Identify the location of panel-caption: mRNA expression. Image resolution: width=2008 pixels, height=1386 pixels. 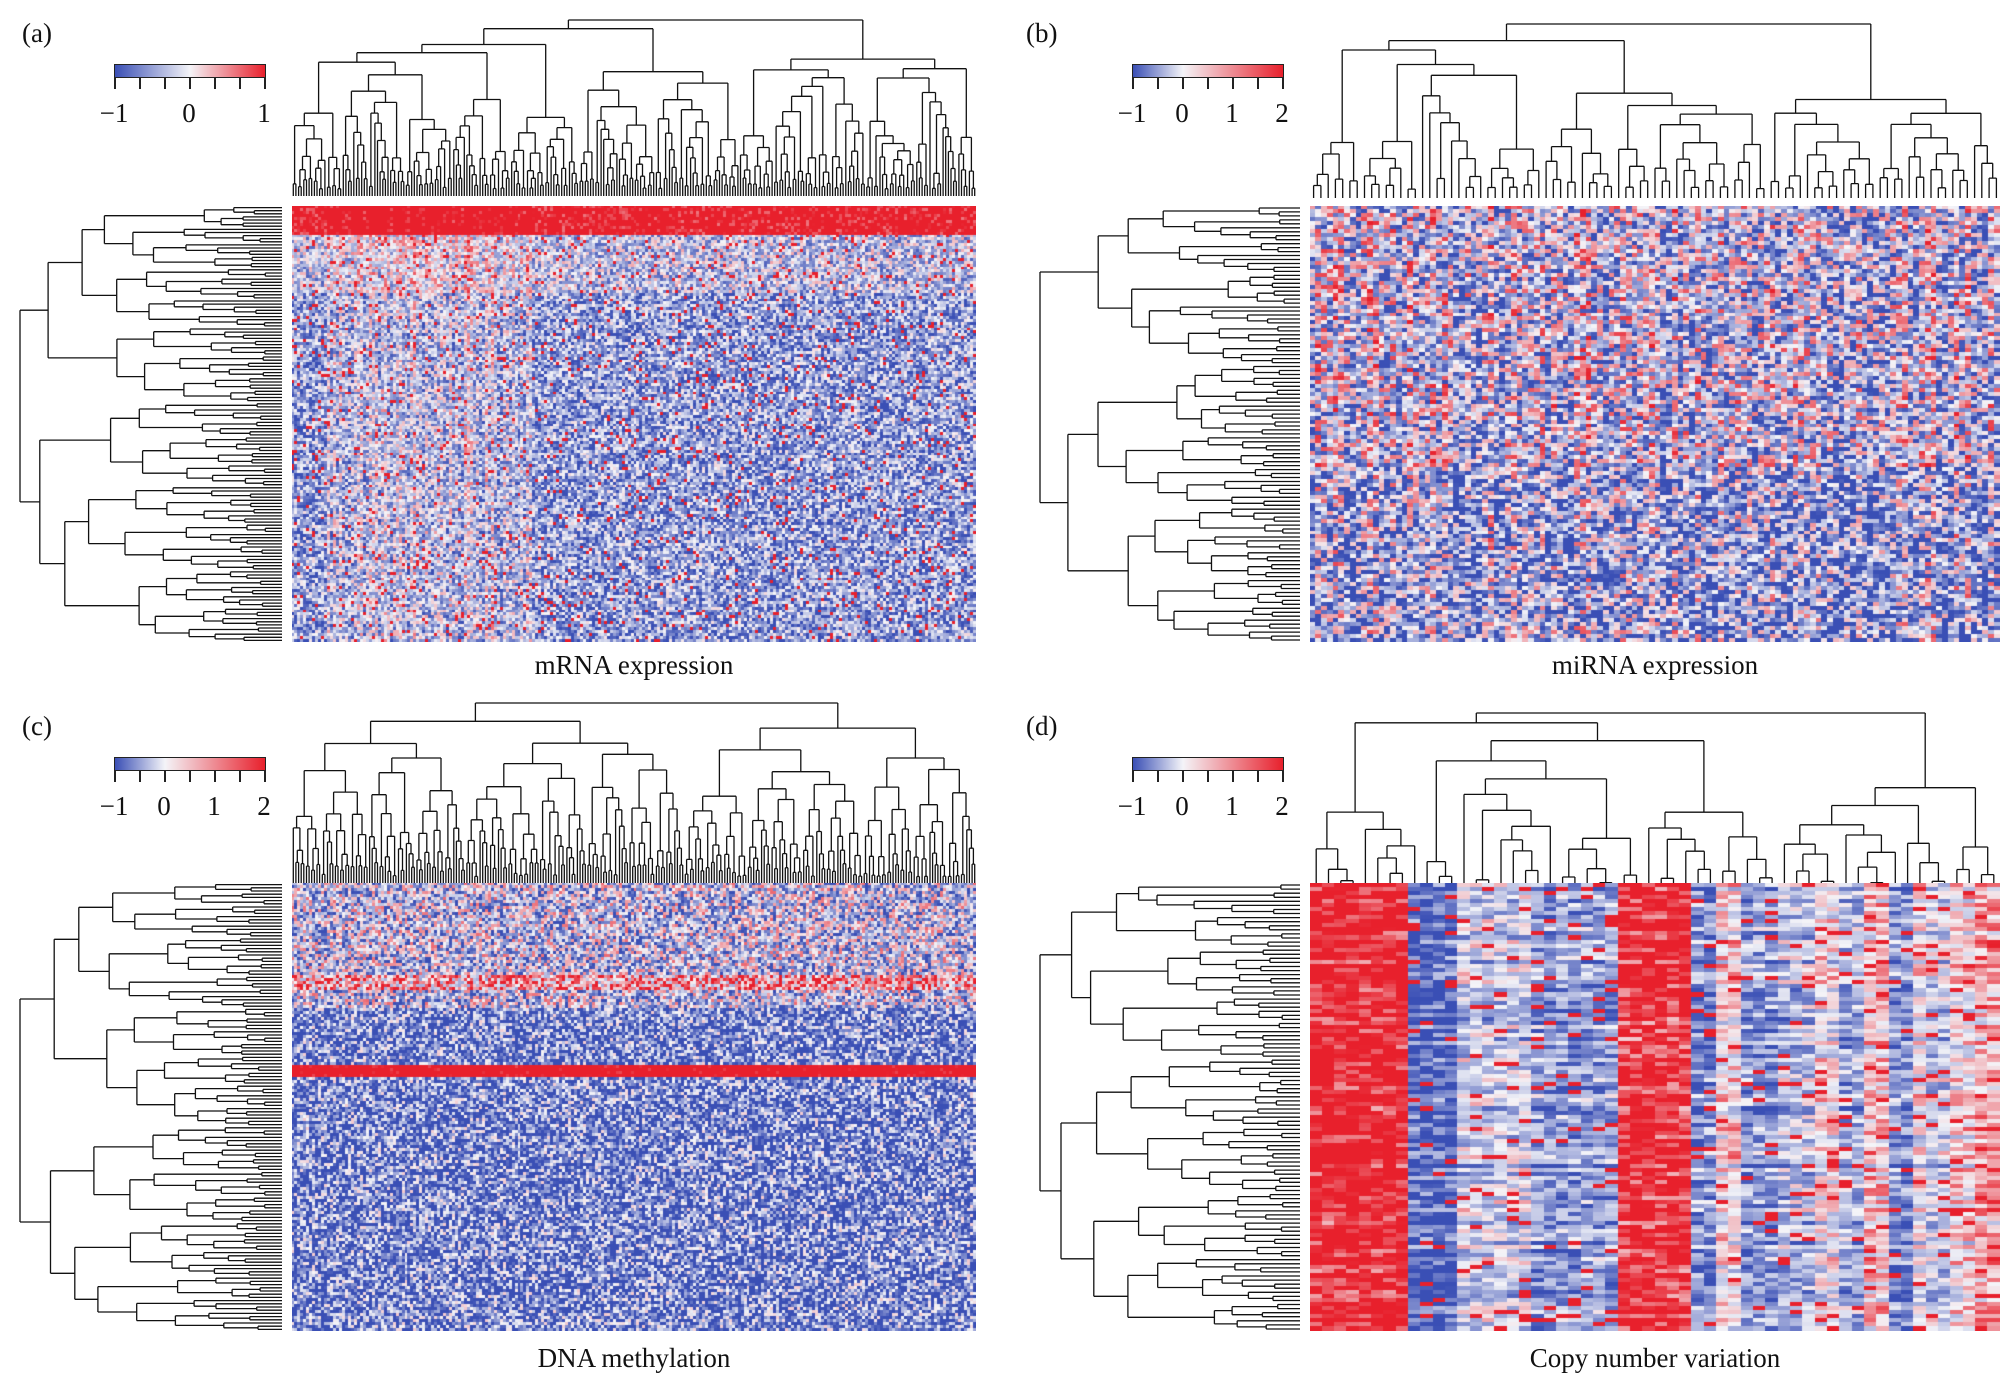
(634, 665).